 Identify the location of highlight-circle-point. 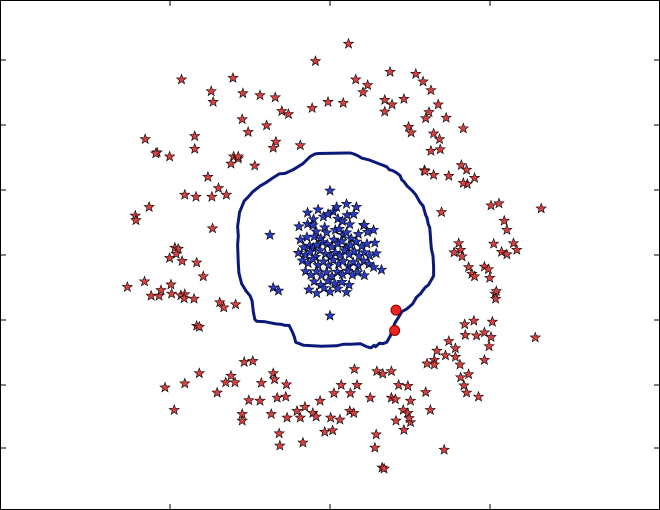
(396, 310).